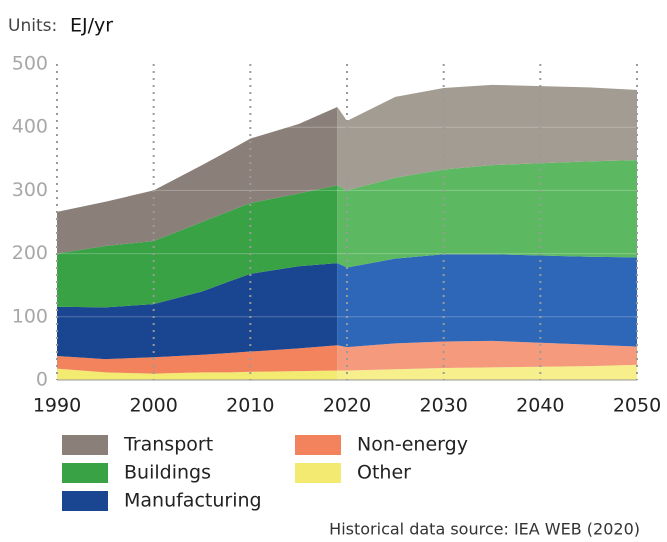  I want to click on y-tick-label: 0, so click(42, 380).